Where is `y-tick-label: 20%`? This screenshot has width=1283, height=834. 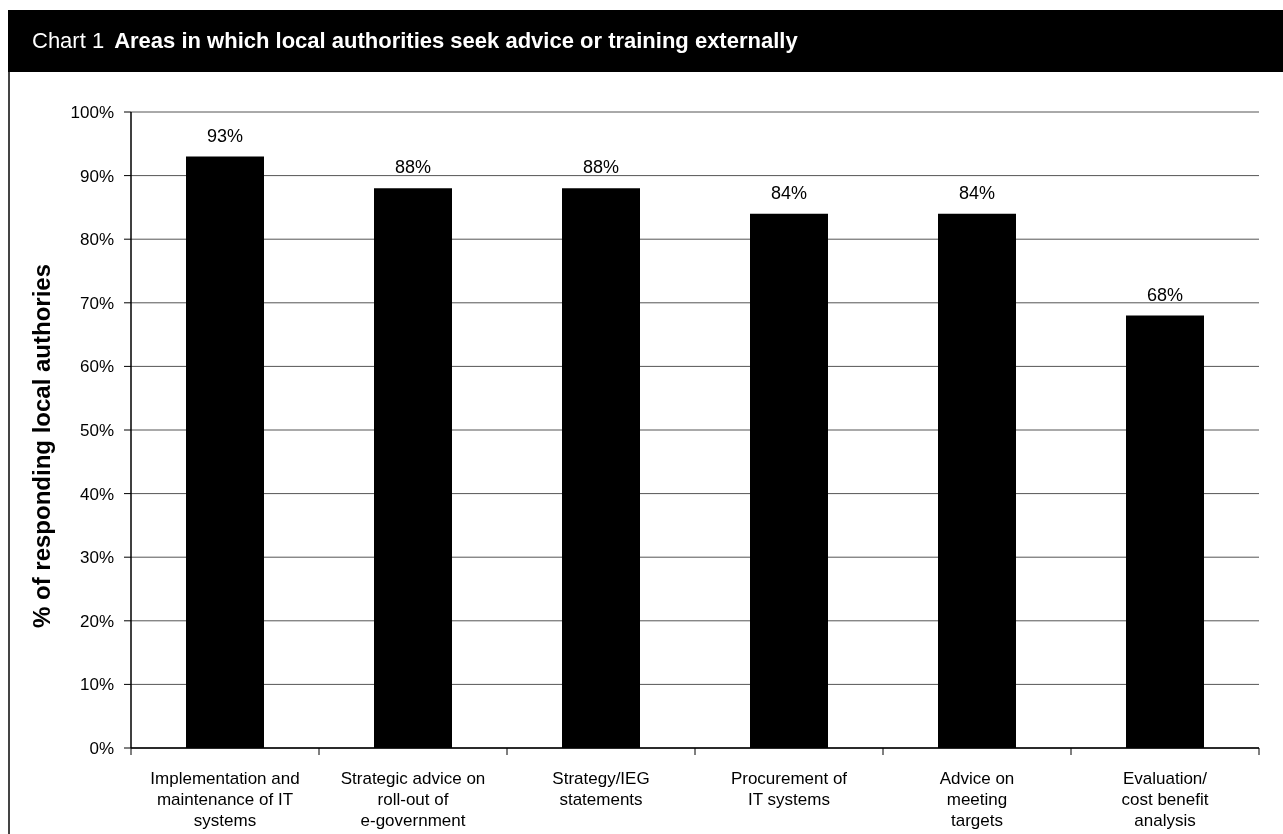 y-tick-label: 20% is located at coordinates (96, 621).